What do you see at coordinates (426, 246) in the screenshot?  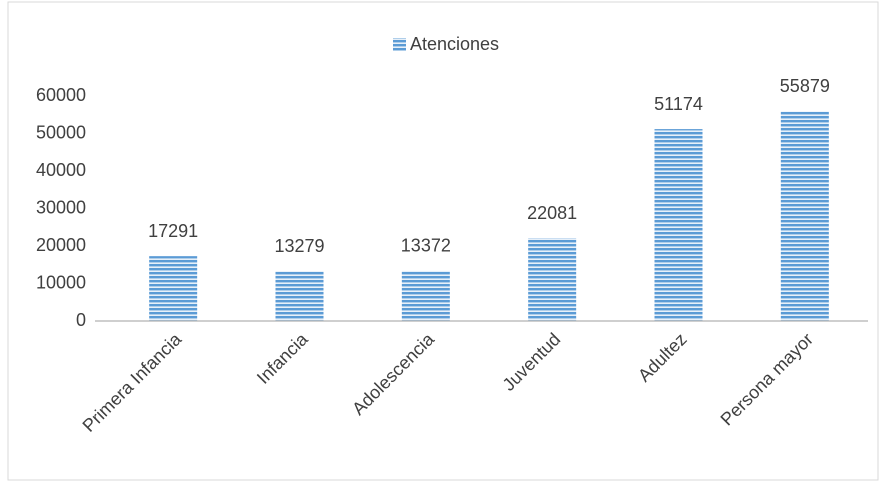 I see `data-label: 13372` at bounding box center [426, 246].